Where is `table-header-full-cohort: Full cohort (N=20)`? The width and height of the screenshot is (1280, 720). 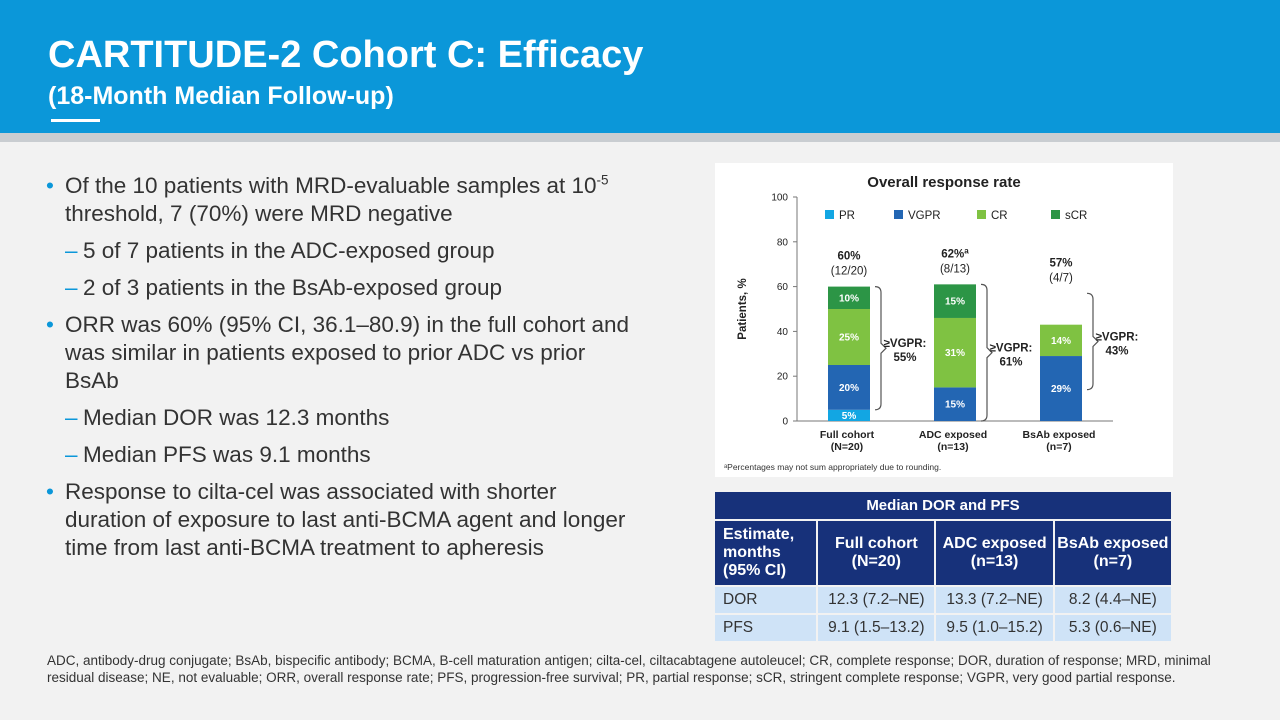 table-header-full-cohort: Full cohort (N=20) is located at coordinates (876, 553).